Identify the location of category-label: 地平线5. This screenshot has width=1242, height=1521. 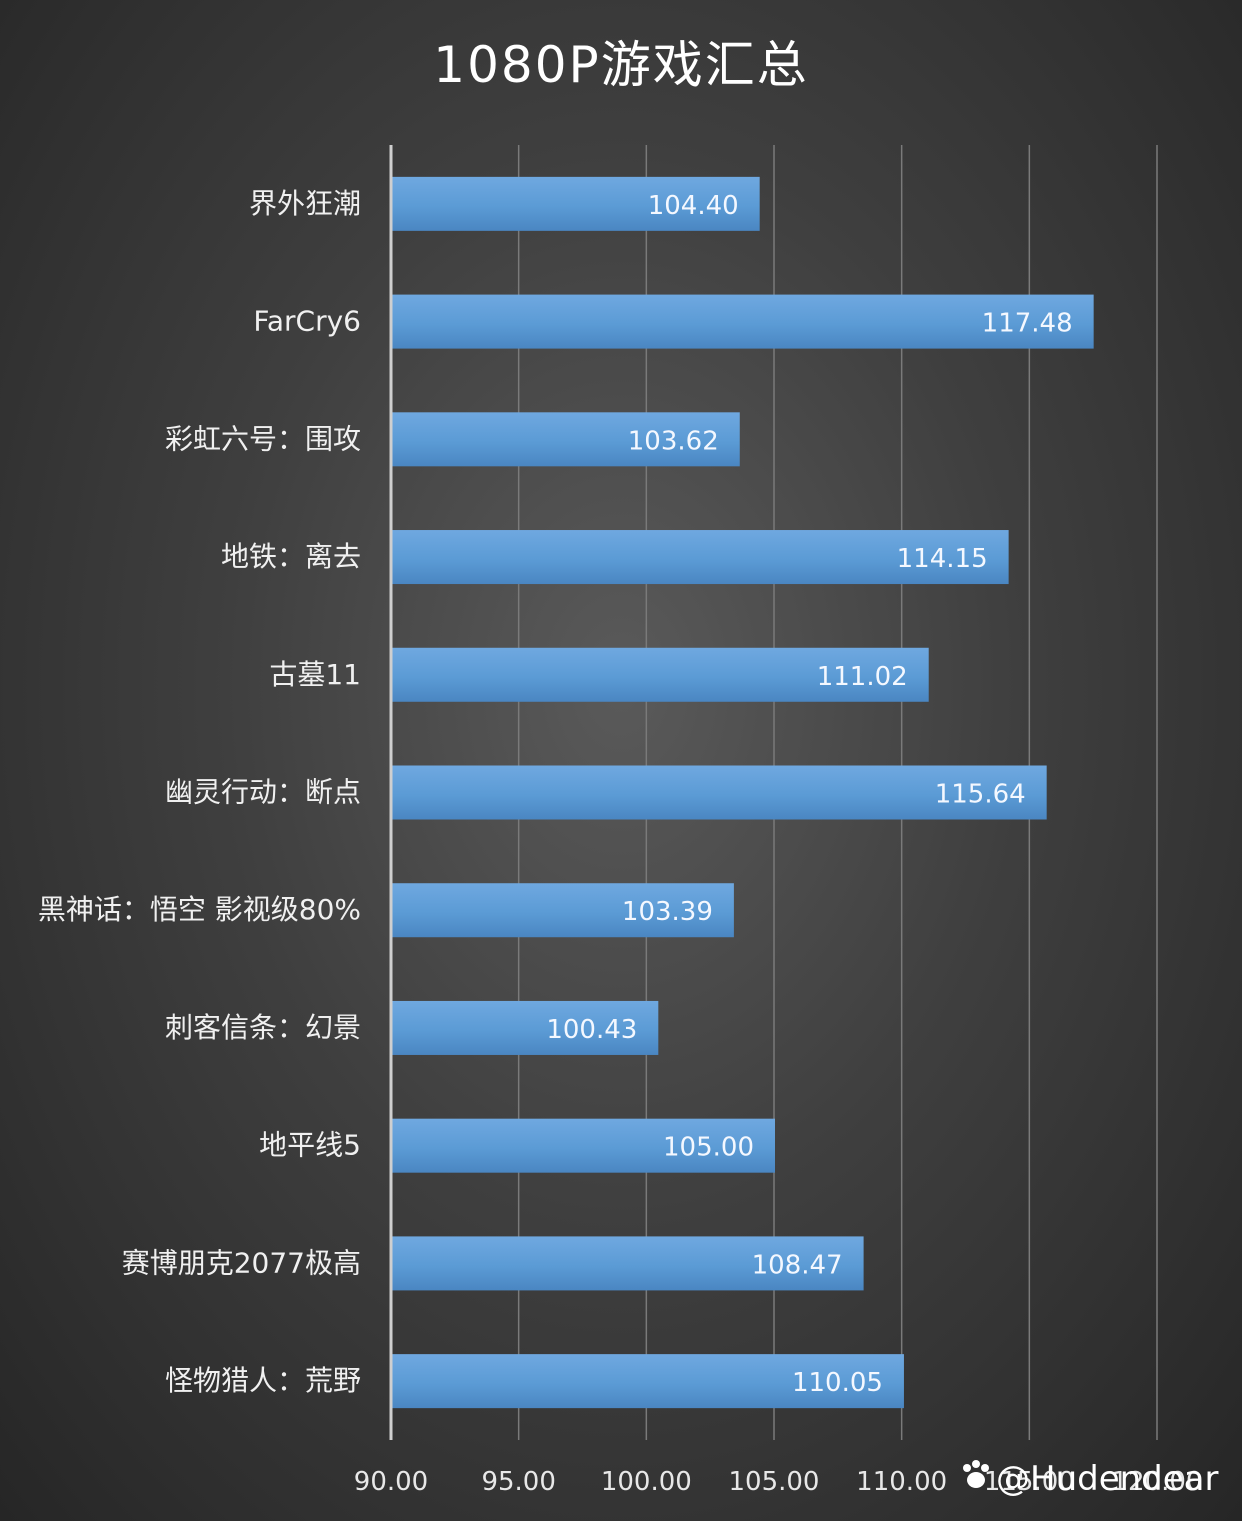
(310, 1145).